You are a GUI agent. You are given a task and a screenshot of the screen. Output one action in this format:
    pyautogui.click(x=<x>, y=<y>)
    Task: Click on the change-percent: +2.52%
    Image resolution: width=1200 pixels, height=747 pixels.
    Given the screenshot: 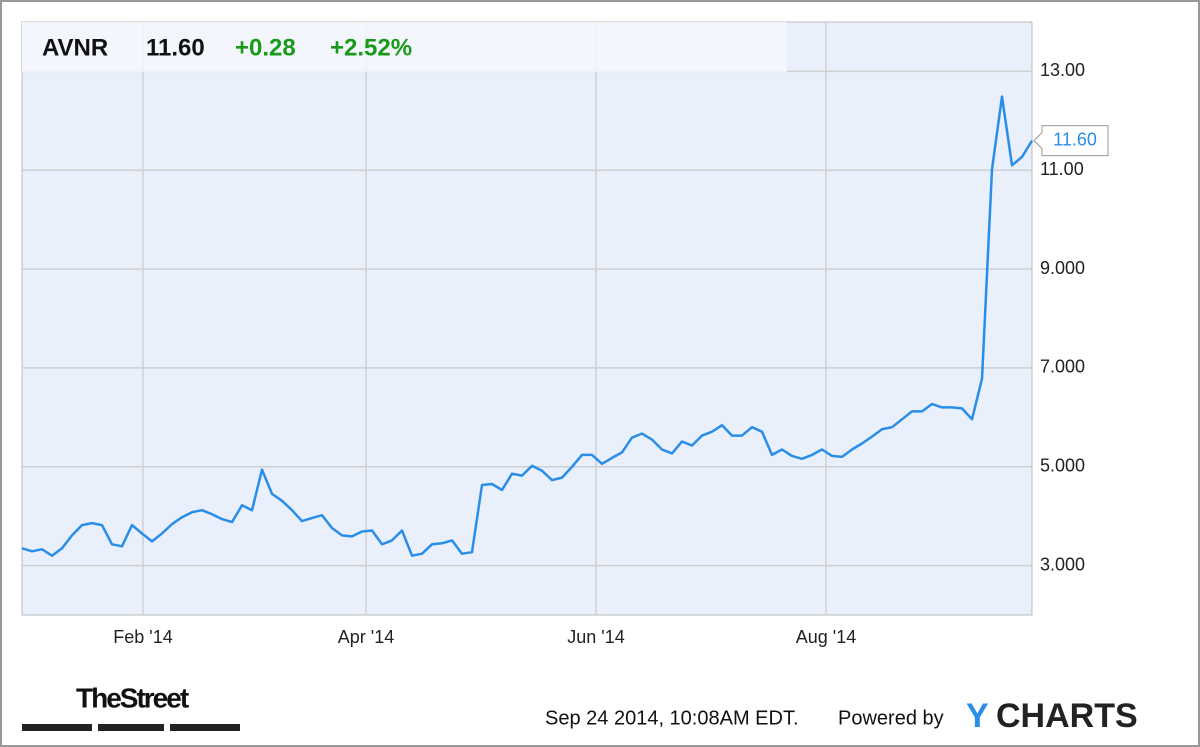 What is the action you would take?
    pyautogui.click(x=371, y=47)
    